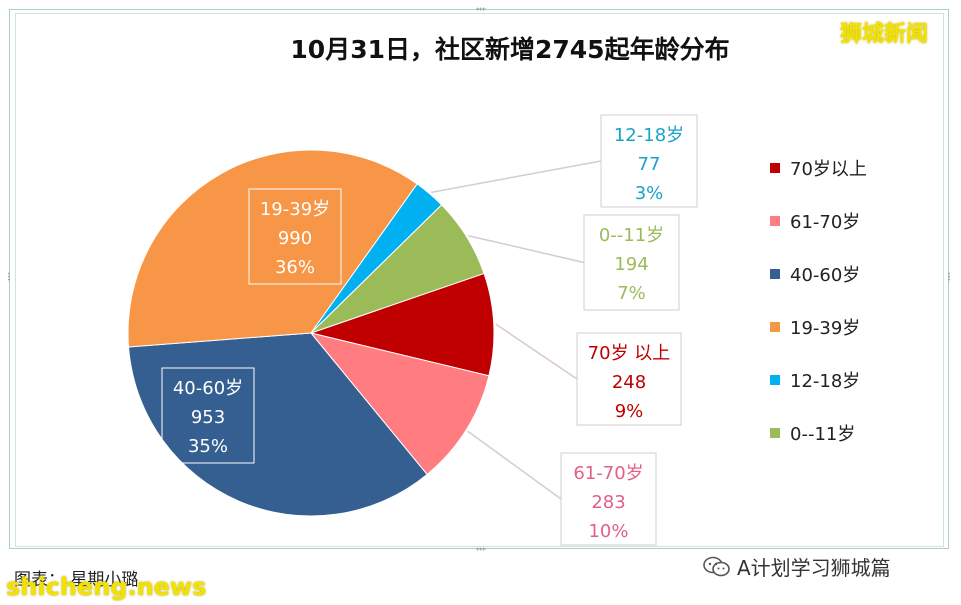 This screenshot has height=605, width=961. I want to click on data-label-percent-0-11: 7%, so click(631, 293).